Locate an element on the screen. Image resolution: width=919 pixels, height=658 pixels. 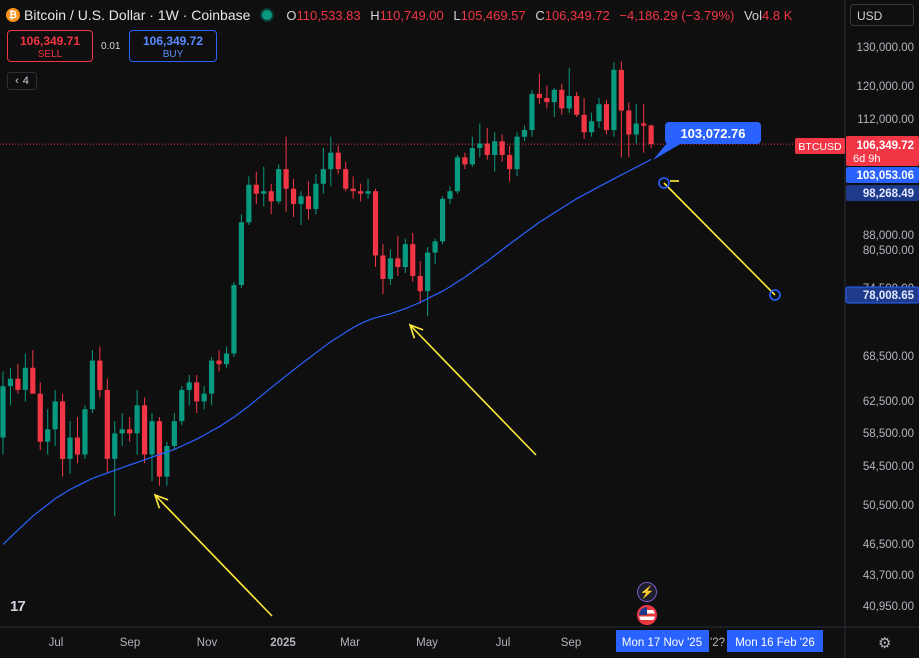
time-tick-label: Mar is located at coordinates (350, 643).